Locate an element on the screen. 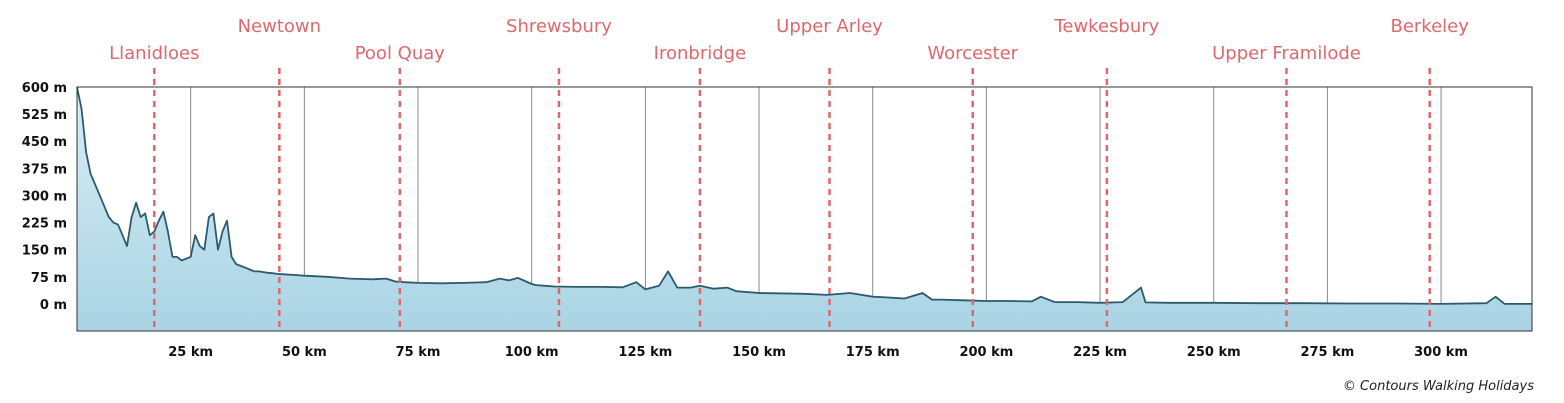 This screenshot has width=1564, height=403. x-tick-label: 250 km is located at coordinates (1214, 352).